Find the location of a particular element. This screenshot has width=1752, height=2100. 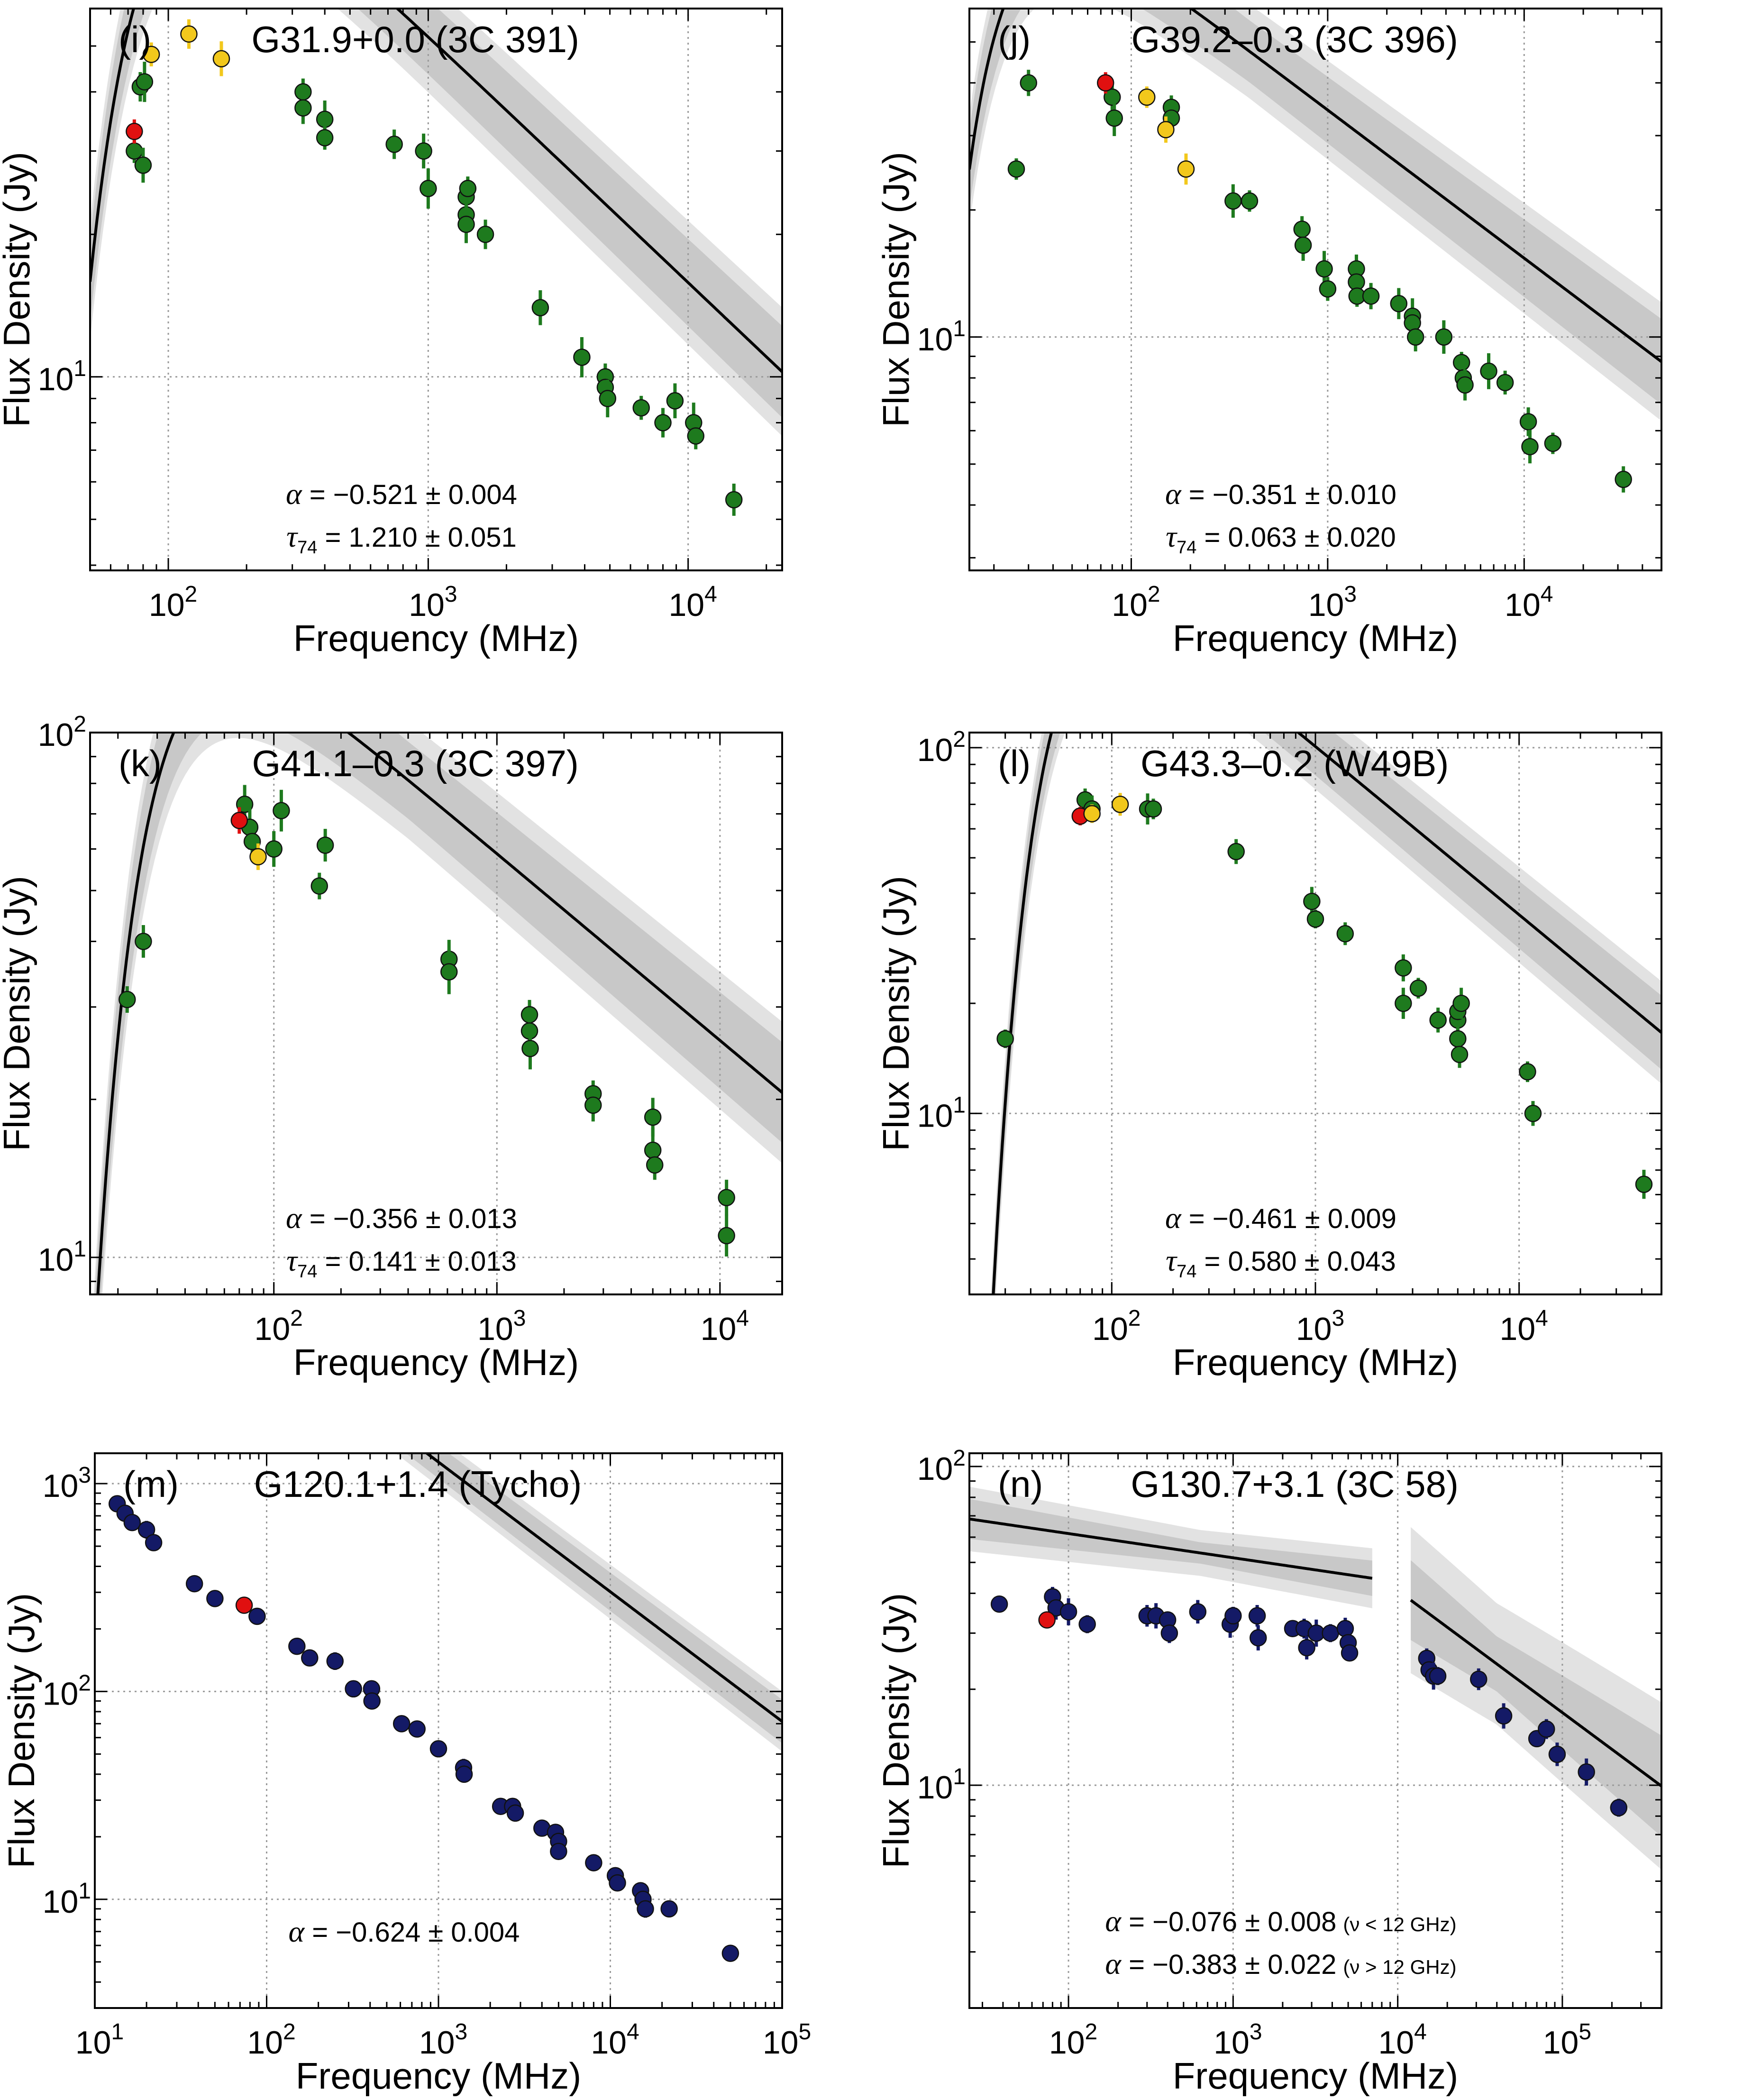

panel-title: G31.9+0.0 (3C 391) is located at coordinates (415, 39).